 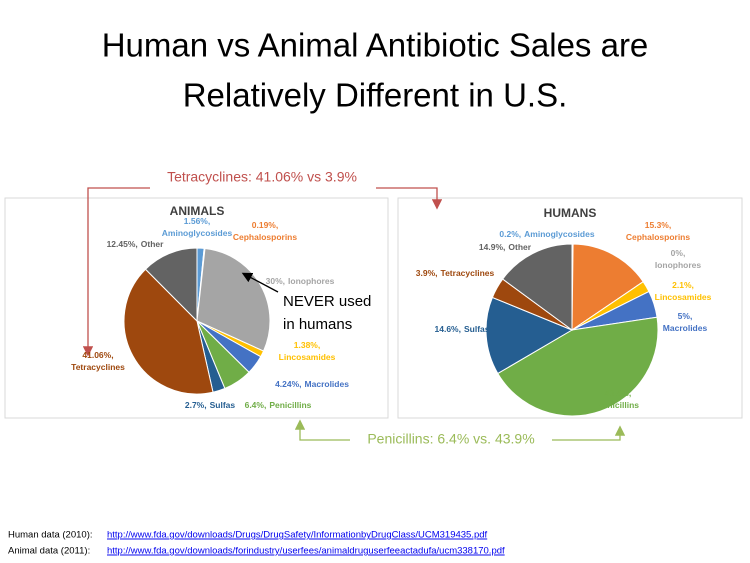 What do you see at coordinates (262, 177) in the screenshot?
I see `annotation: Tetracyclines: 41.06% vs 3.9%` at bounding box center [262, 177].